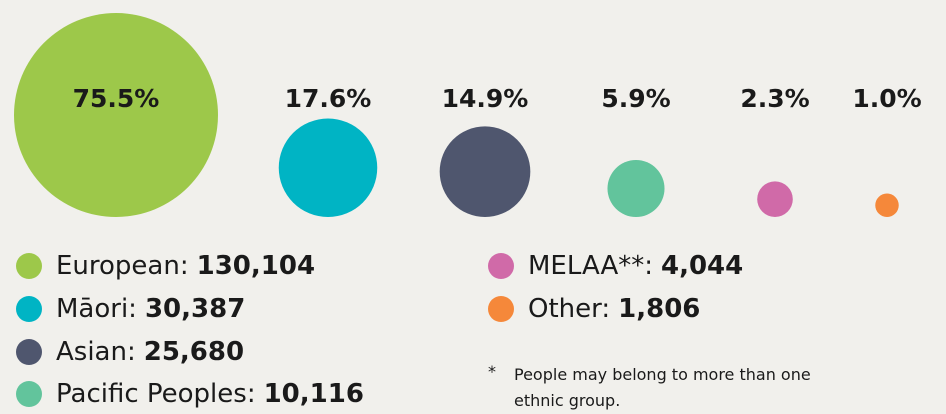  I want to click on legend-item: MELAA**: 4,044, so click(615, 266).